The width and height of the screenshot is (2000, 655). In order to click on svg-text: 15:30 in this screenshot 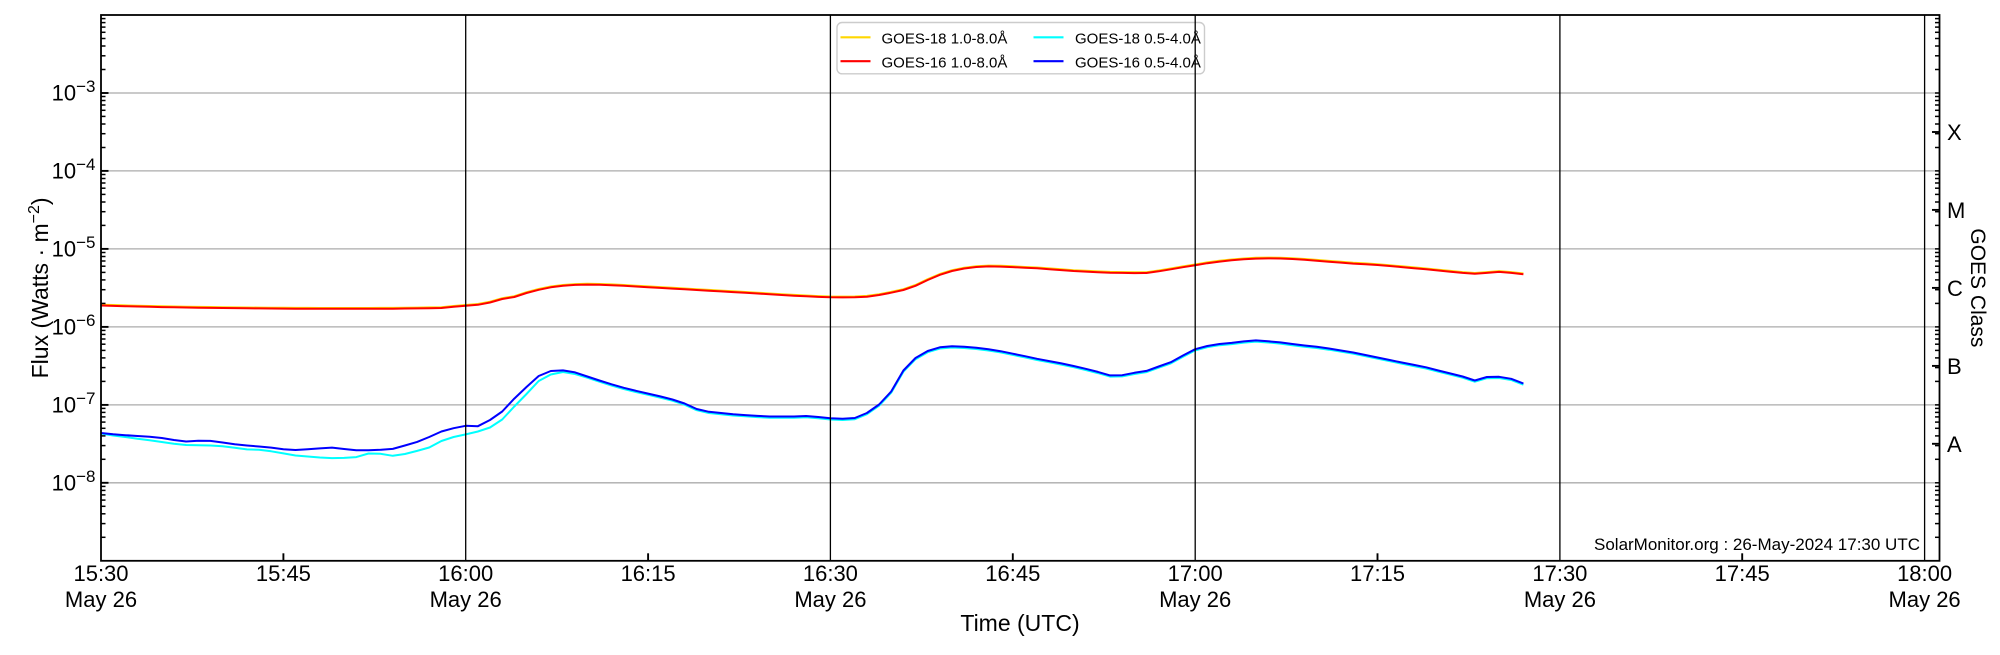, I will do `click(100, 573)`.